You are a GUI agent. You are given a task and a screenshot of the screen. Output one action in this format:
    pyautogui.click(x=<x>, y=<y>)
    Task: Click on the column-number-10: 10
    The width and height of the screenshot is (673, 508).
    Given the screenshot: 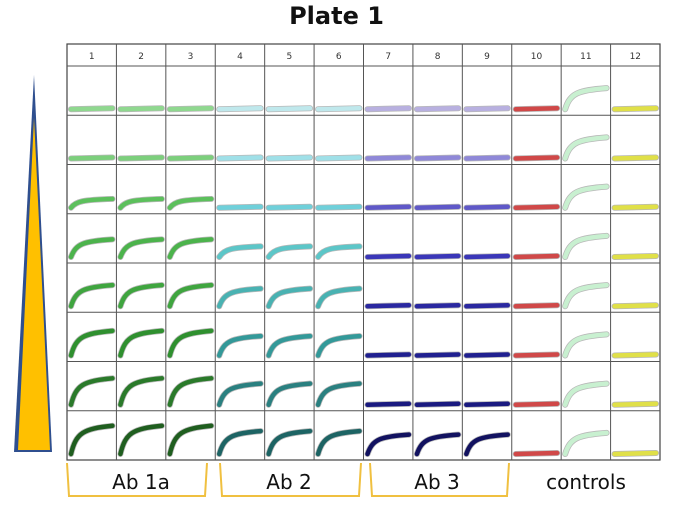 What is the action you would take?
    pyautogui.click(x=537, y=57)
    